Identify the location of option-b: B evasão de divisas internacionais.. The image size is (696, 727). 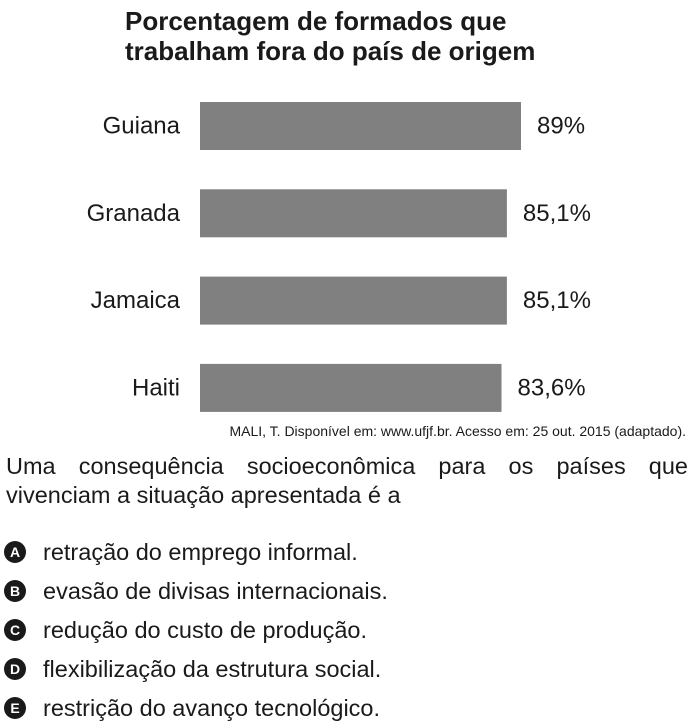
(344, 590).